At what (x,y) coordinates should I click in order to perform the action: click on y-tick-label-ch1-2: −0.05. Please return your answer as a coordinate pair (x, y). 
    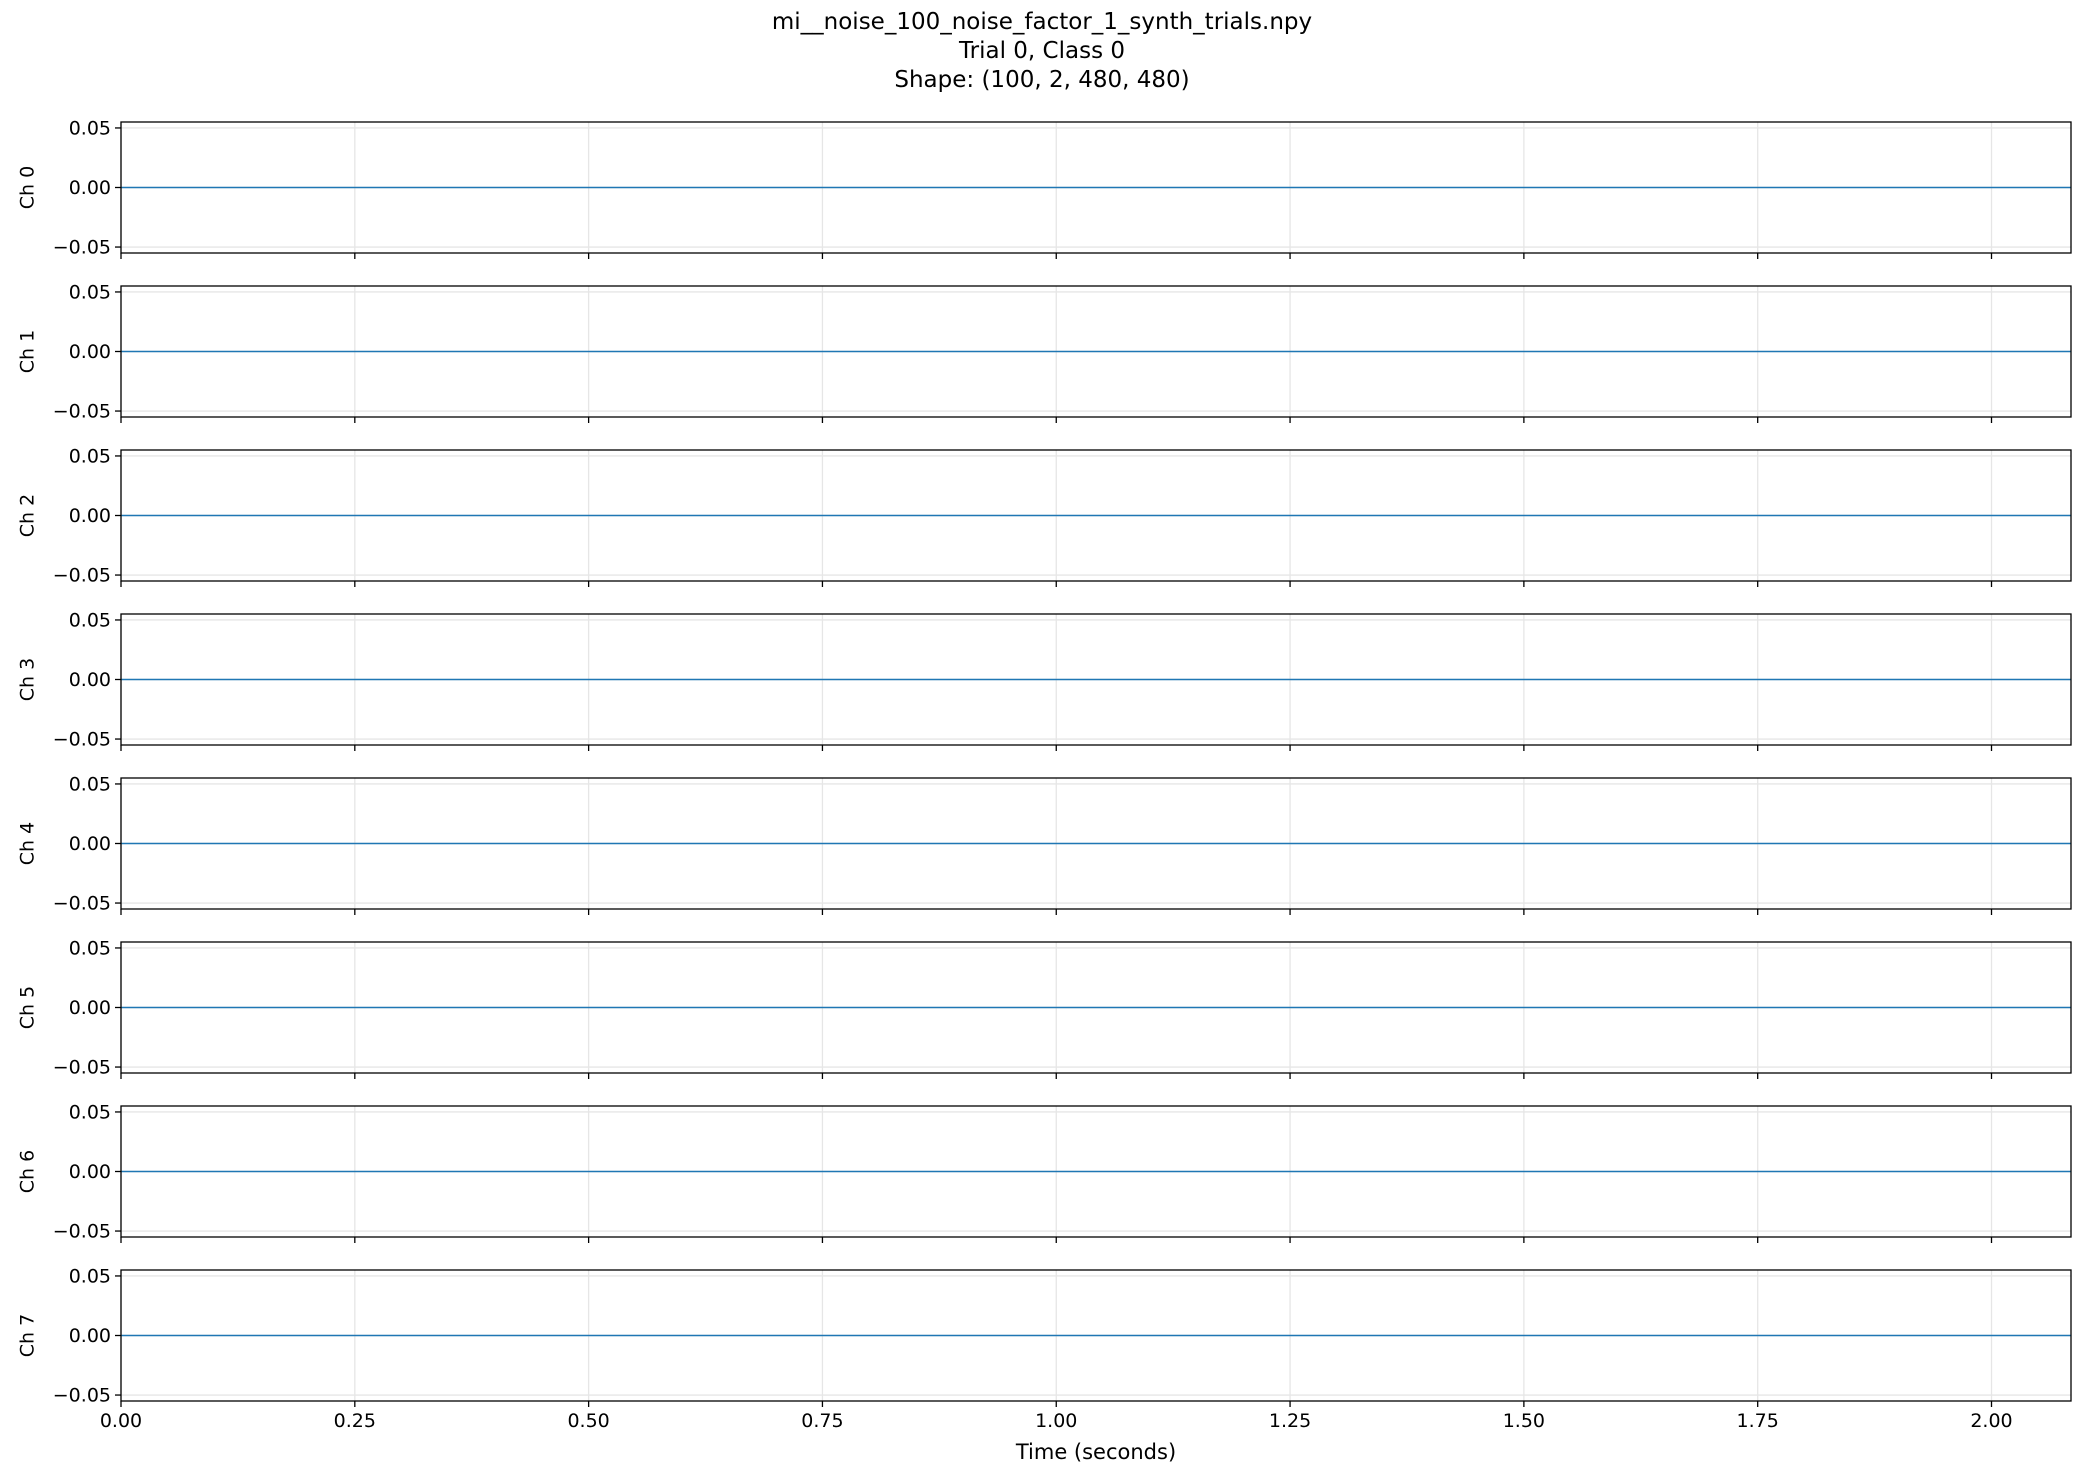
    Looking at the image, I should click on (82, 412).